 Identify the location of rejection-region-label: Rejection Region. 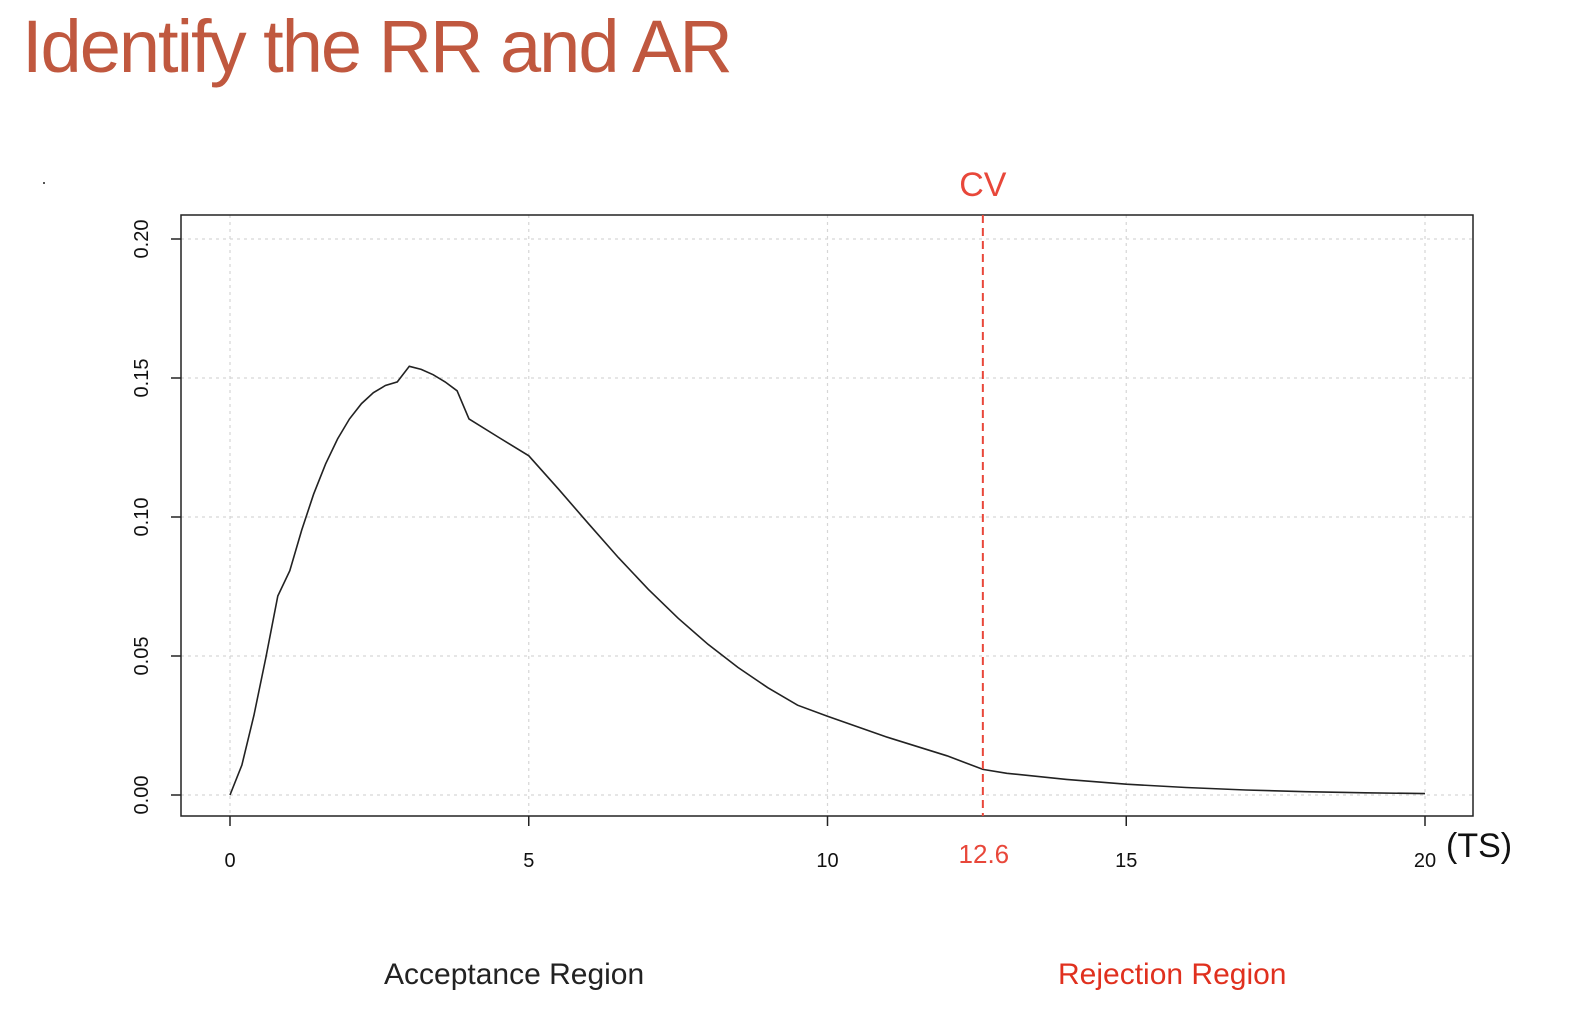
(1172, 974).